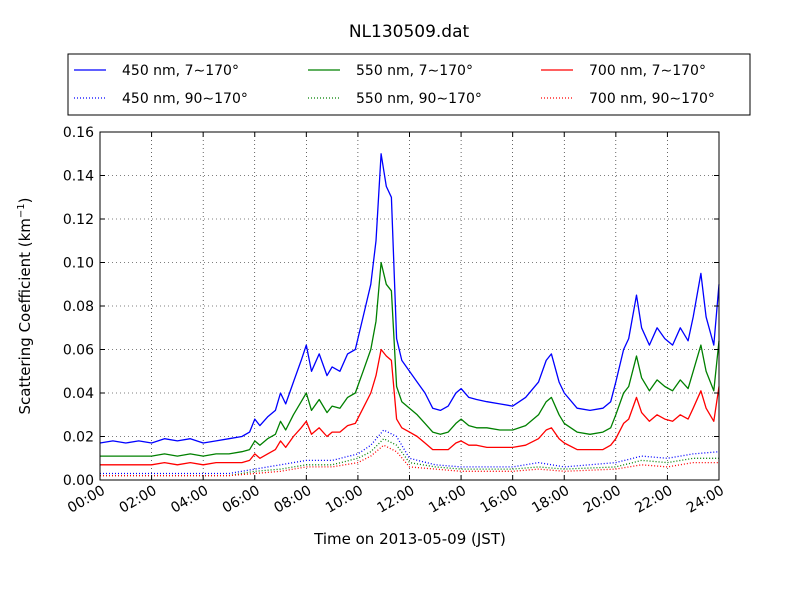  I want to click on legend-label-2: 550 nm, 7∼170°, so click(414, 71).